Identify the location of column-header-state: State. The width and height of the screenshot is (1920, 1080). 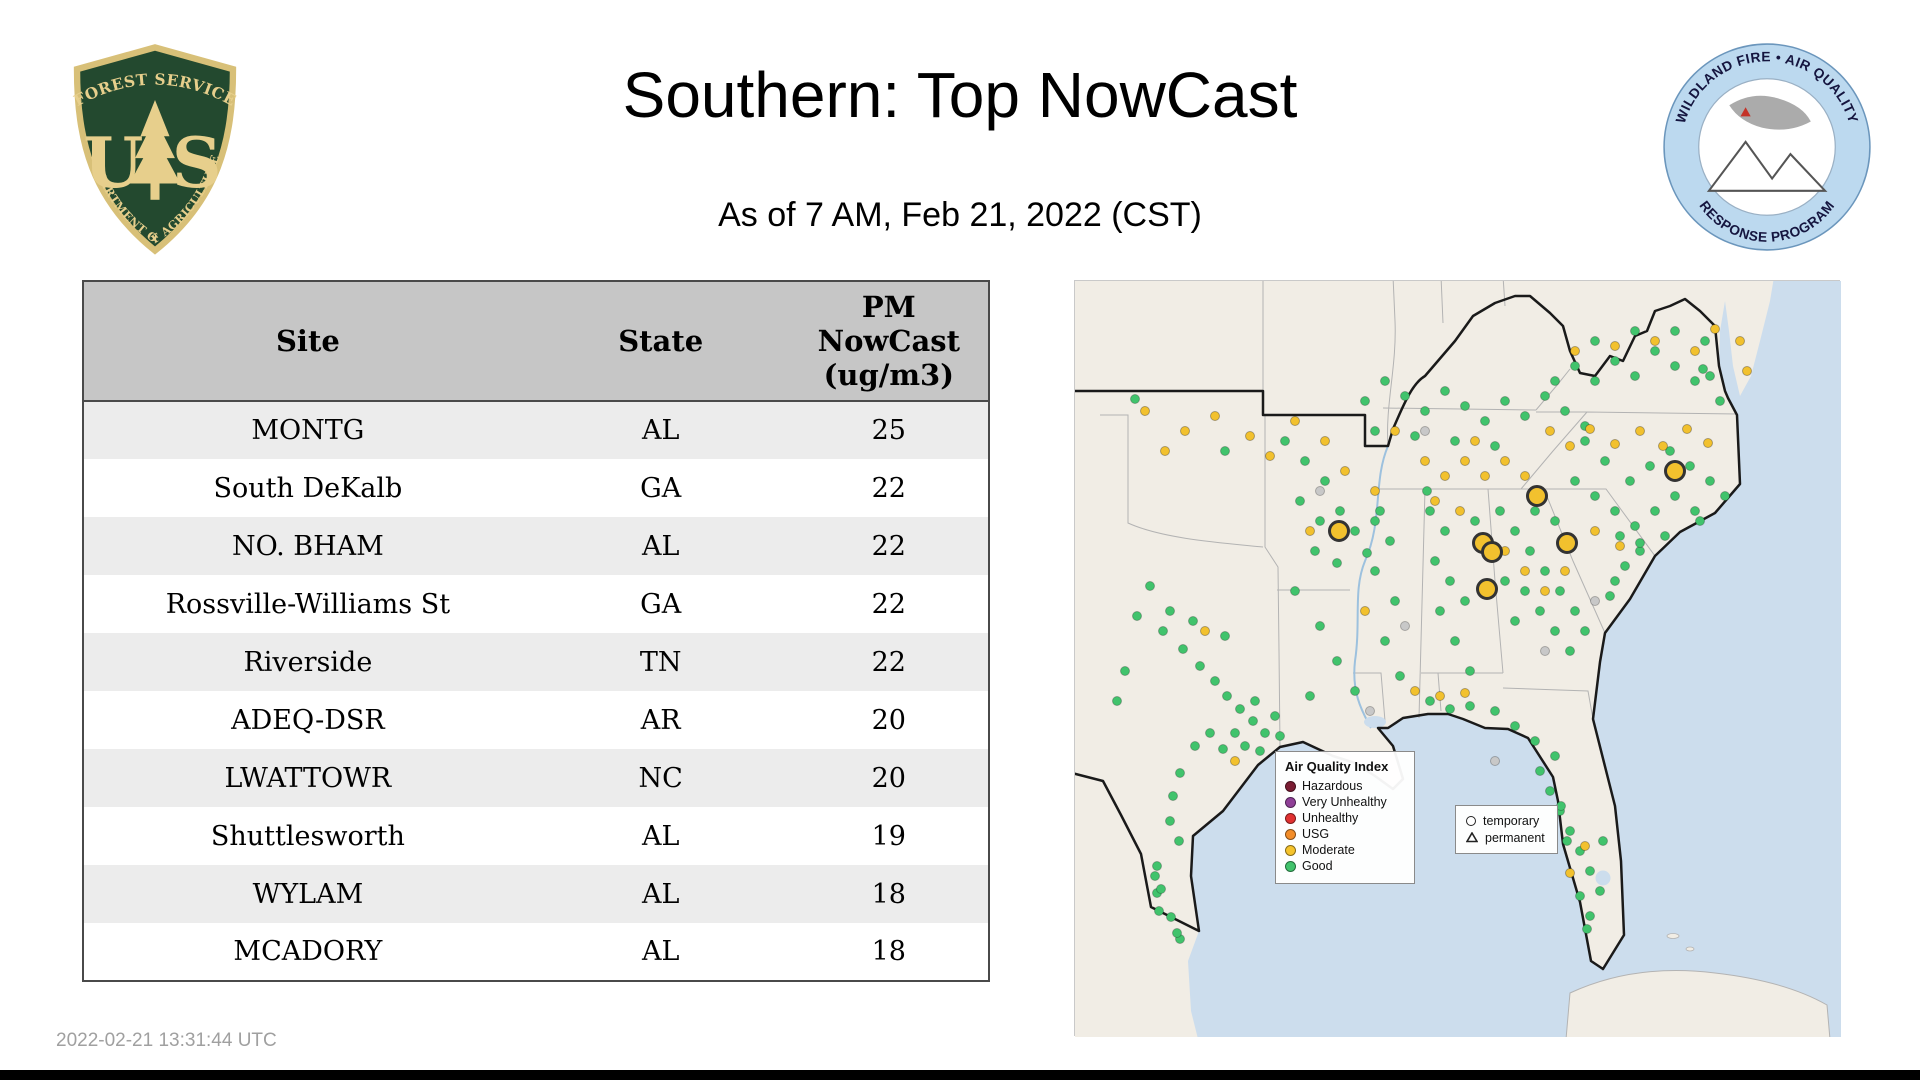
(660, 341).